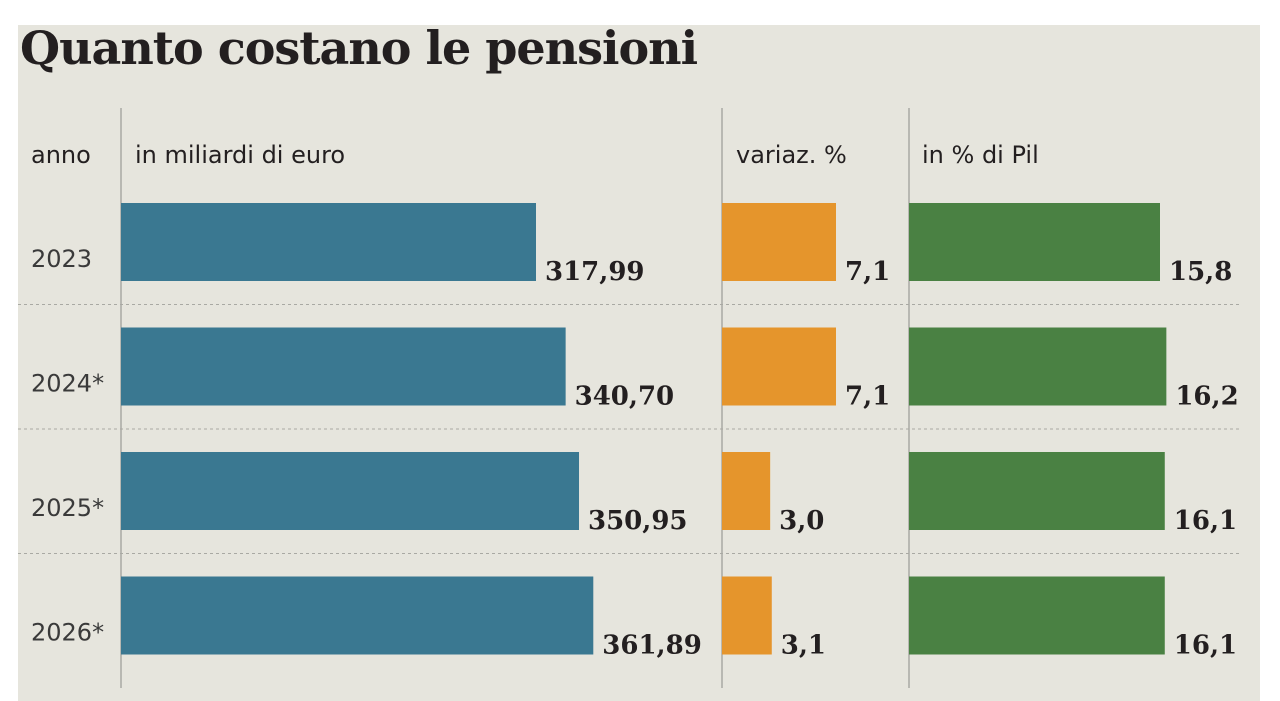 This screenshot has height=701, width=1280. What do you see at coordinates (240, 155) in the screenshot?
I see `series-header-euro: in miliardi di euro` at bounding box center [240, 155].